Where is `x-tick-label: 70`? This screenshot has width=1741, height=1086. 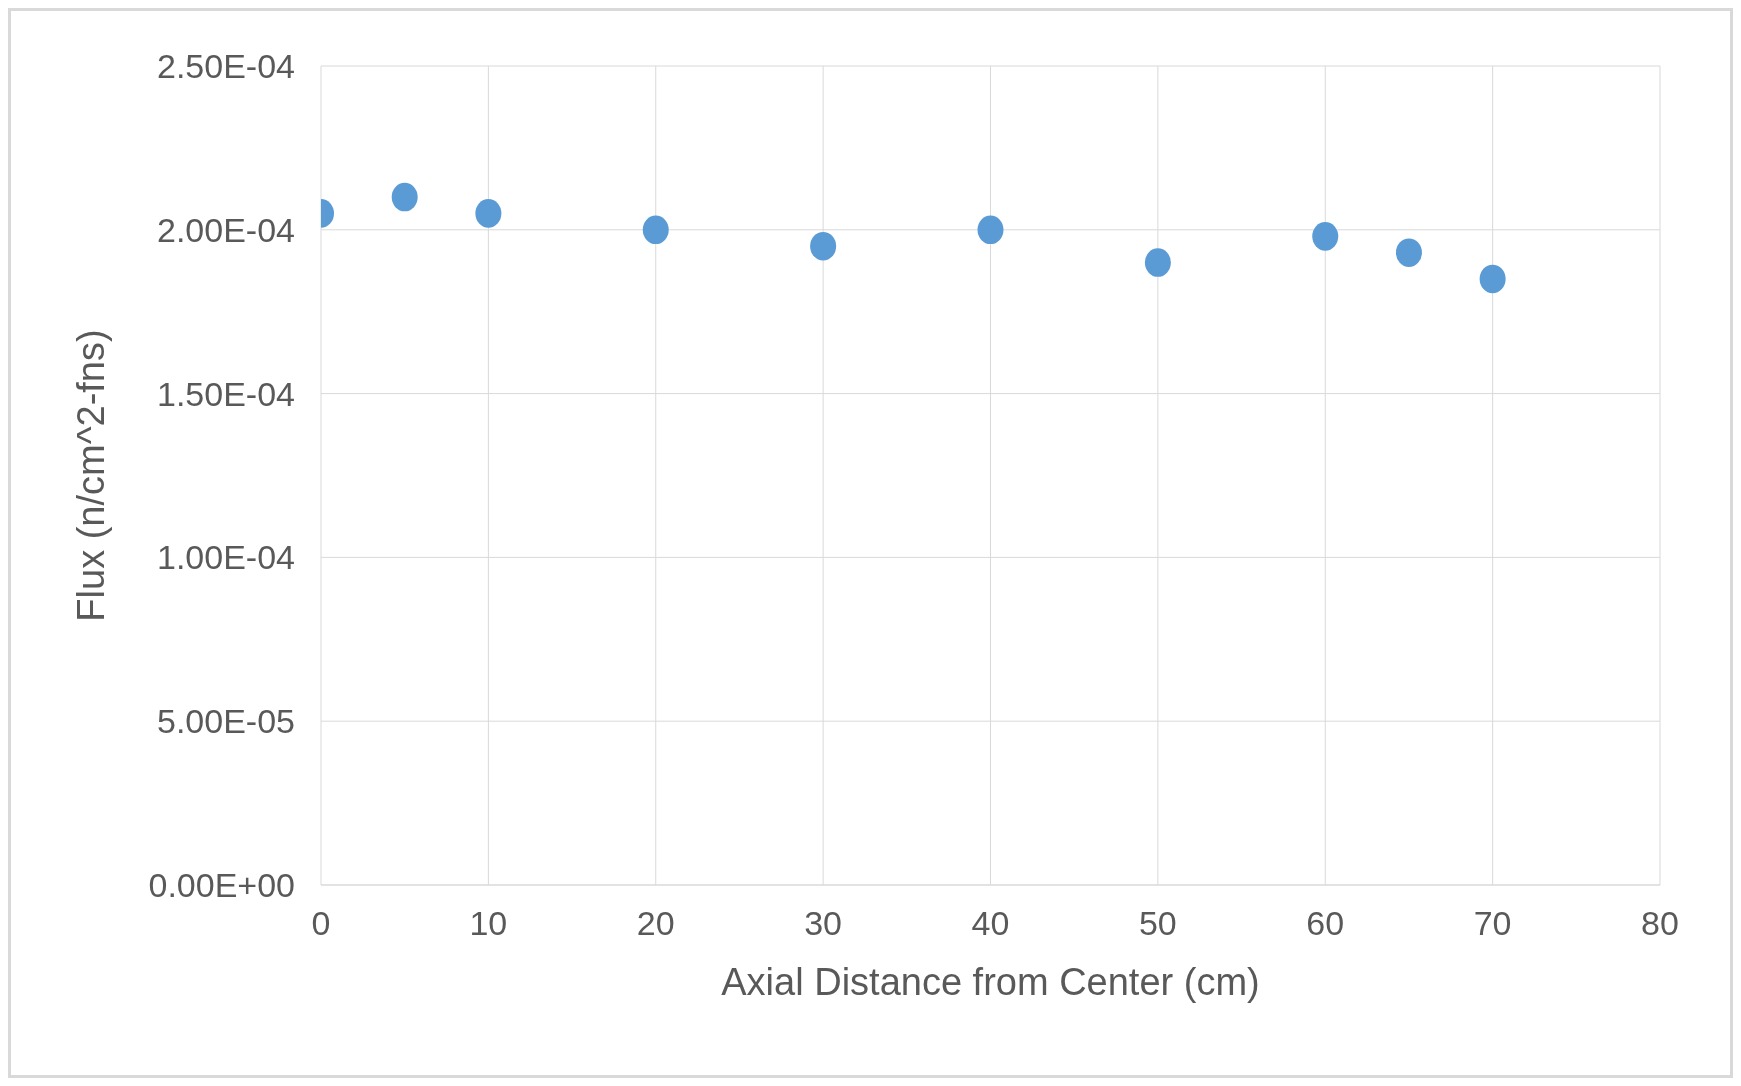 x-tick-label: 70 is located at coordinates (1492, 923).